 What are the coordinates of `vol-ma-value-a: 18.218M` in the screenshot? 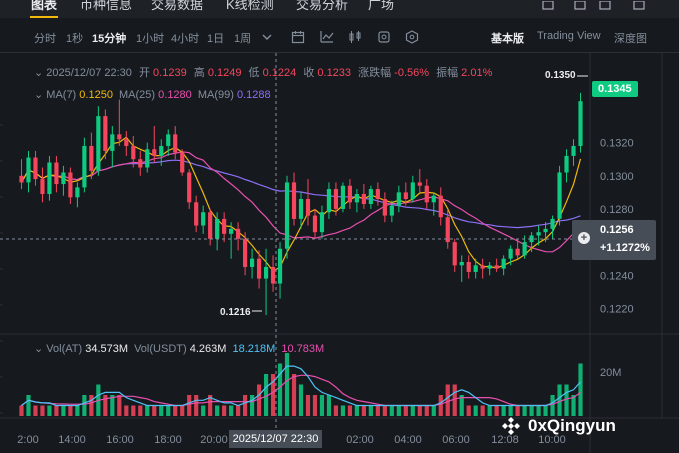 It's located at (254, 349).